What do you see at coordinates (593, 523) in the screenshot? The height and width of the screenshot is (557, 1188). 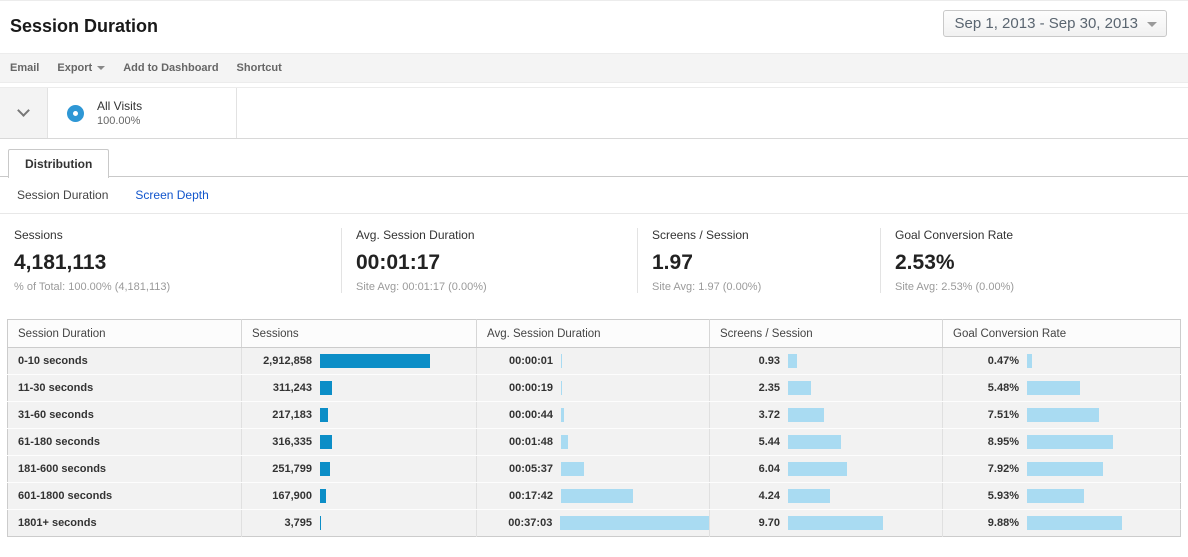 I see `avg-session-duration-cell: 00:37:03` at bounding box center [593, 523].